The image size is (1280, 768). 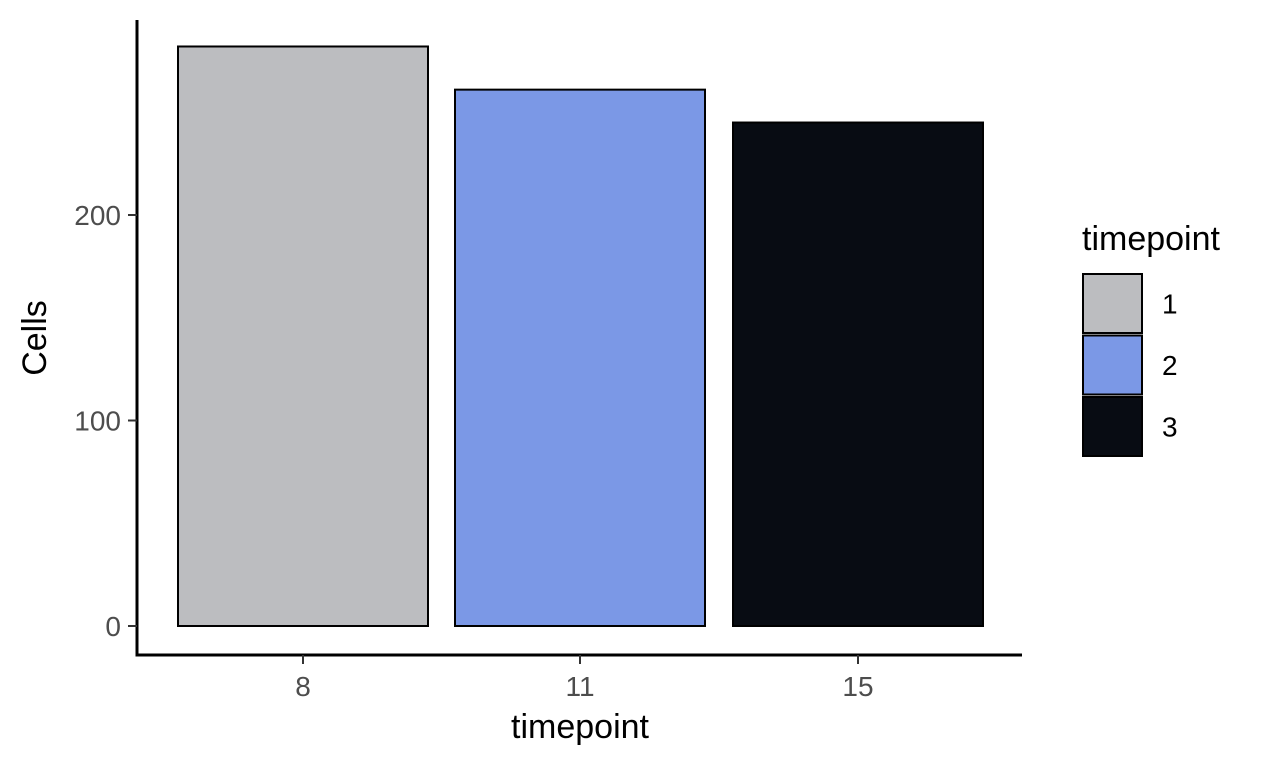 I want to click on x-tick-label-15: 15, so click(x=857, y=686).